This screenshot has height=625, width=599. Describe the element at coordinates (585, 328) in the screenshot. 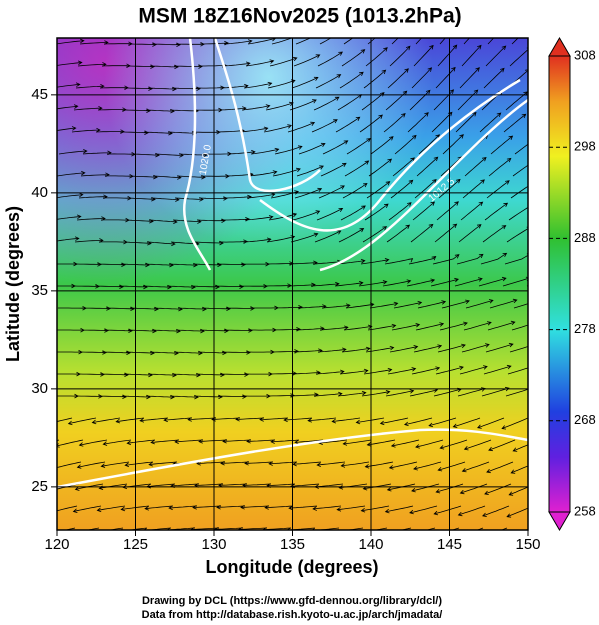

I see `colorbar-tick-label: 278` at that location.